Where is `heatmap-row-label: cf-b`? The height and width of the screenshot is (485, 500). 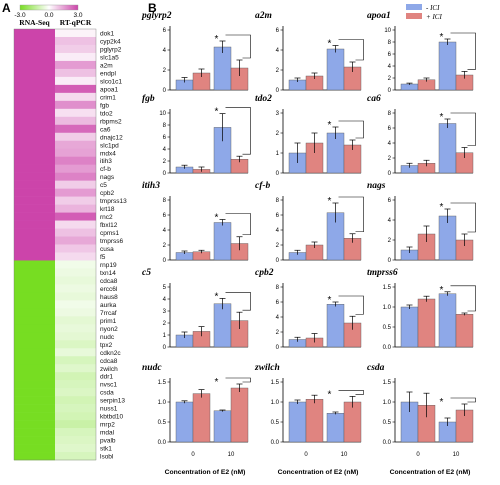 heatmap-row-label: cf-b is located at coordinates (105, 169).